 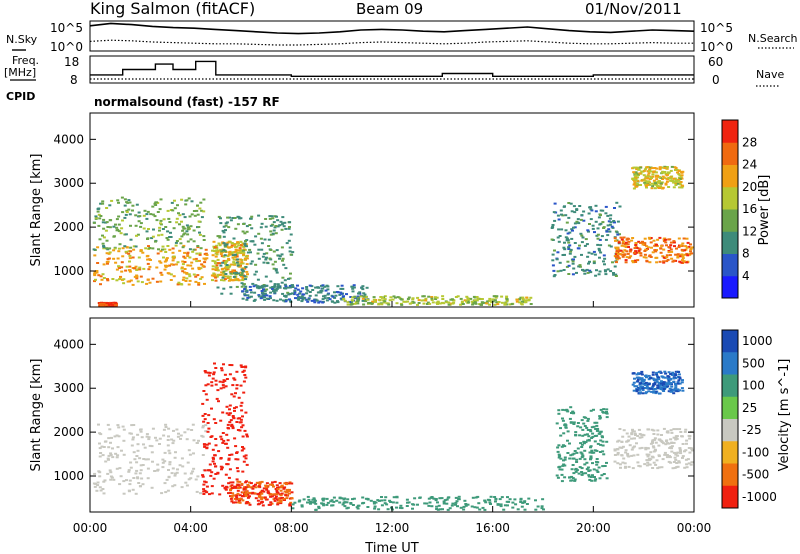 What do you see at coordinates (68, 388) in the screenshot?
I see `ytick-label: 3000` at bounding box center [68, 388].